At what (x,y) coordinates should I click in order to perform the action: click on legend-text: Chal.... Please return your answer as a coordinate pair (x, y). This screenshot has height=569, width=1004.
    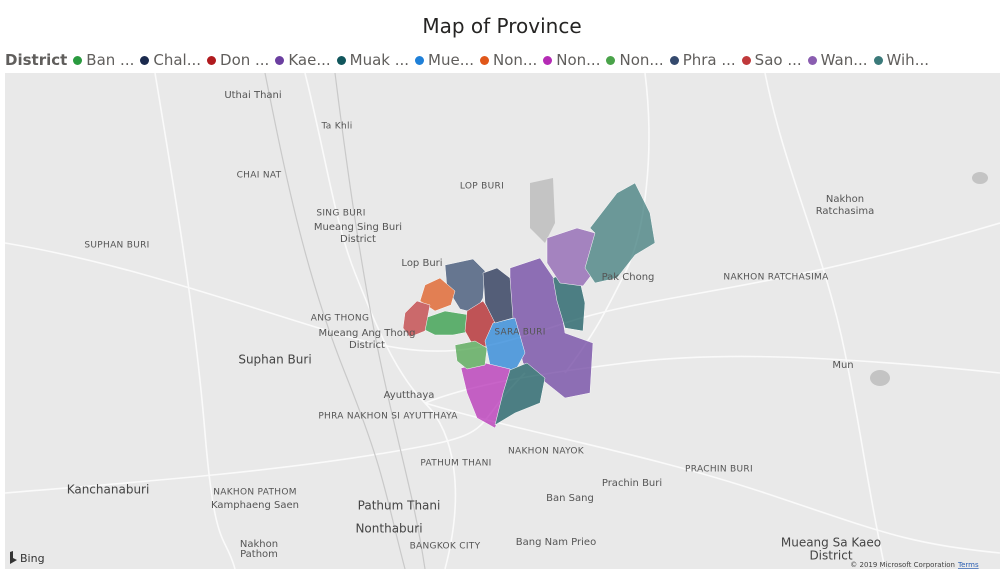
    Looking at the image, I should click on (177, 60).